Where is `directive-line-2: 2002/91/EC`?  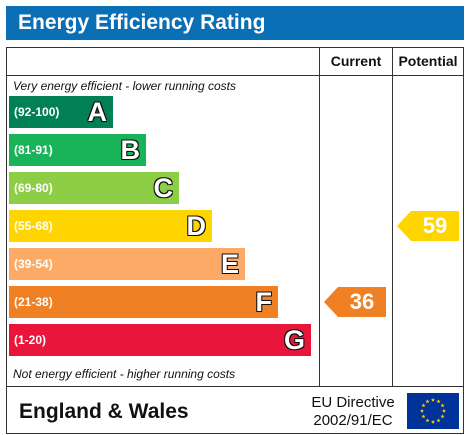 directive-line-2: 2002/91/EC is located at coordinates (353, 420).